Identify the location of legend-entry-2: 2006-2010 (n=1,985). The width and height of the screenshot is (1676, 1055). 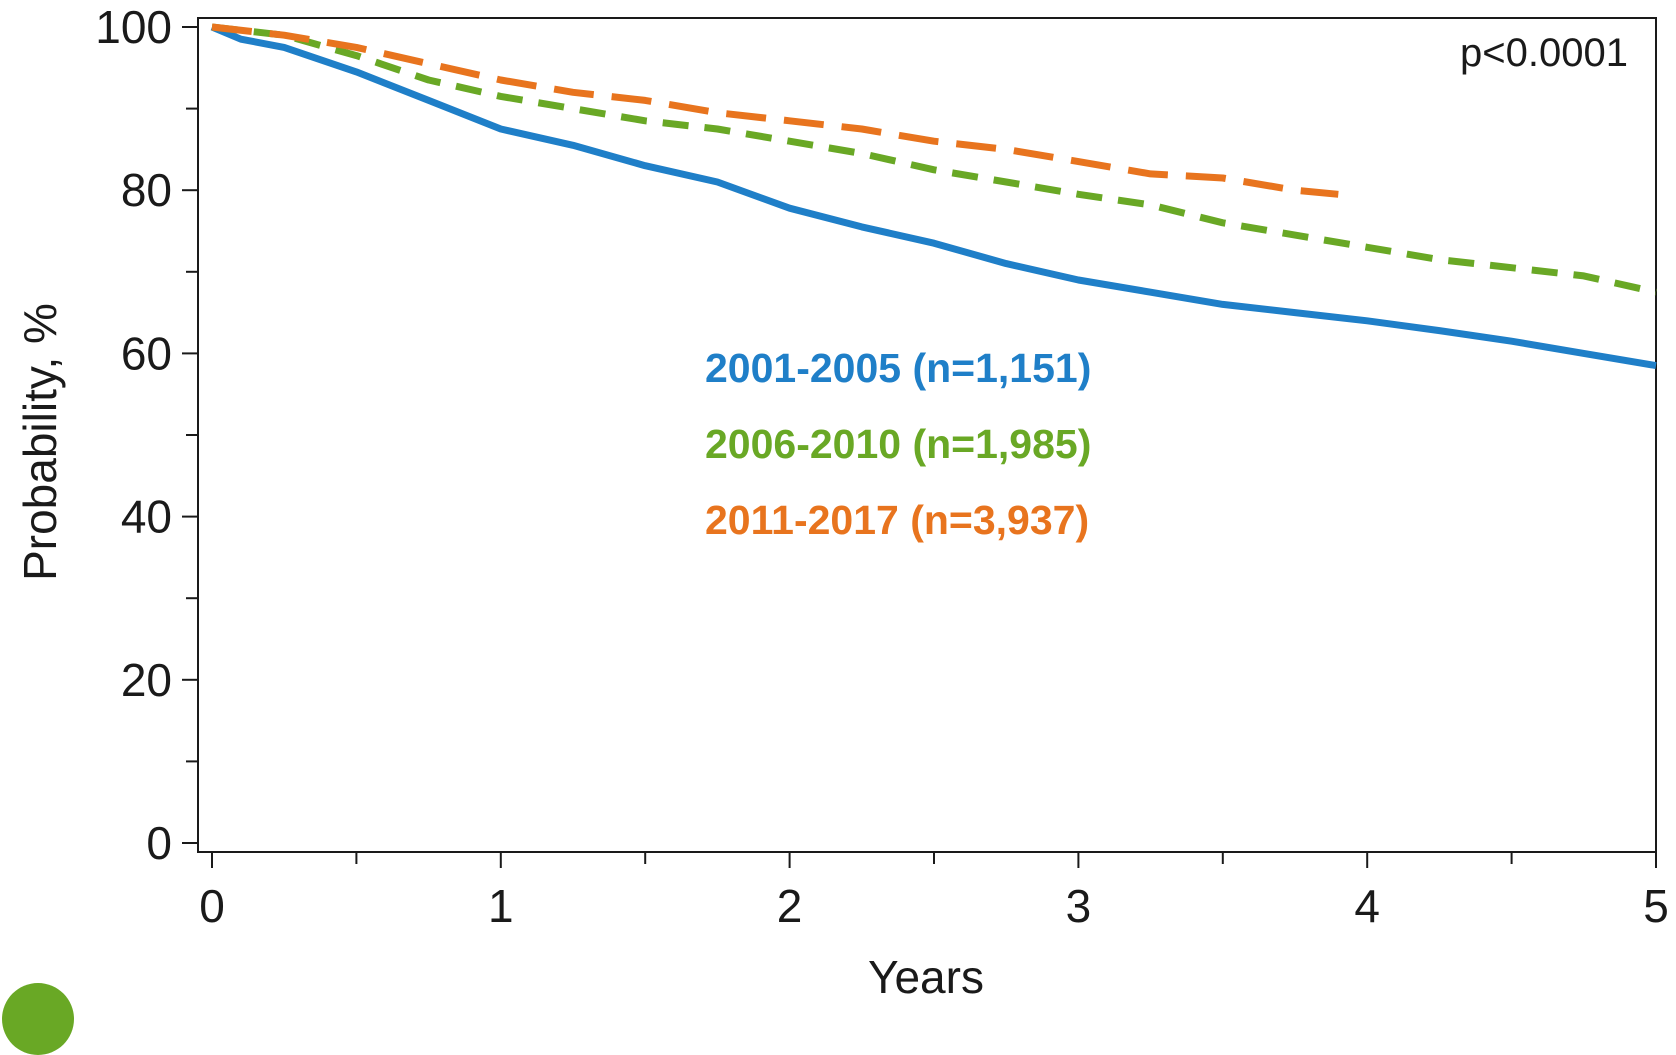
(898, 444).